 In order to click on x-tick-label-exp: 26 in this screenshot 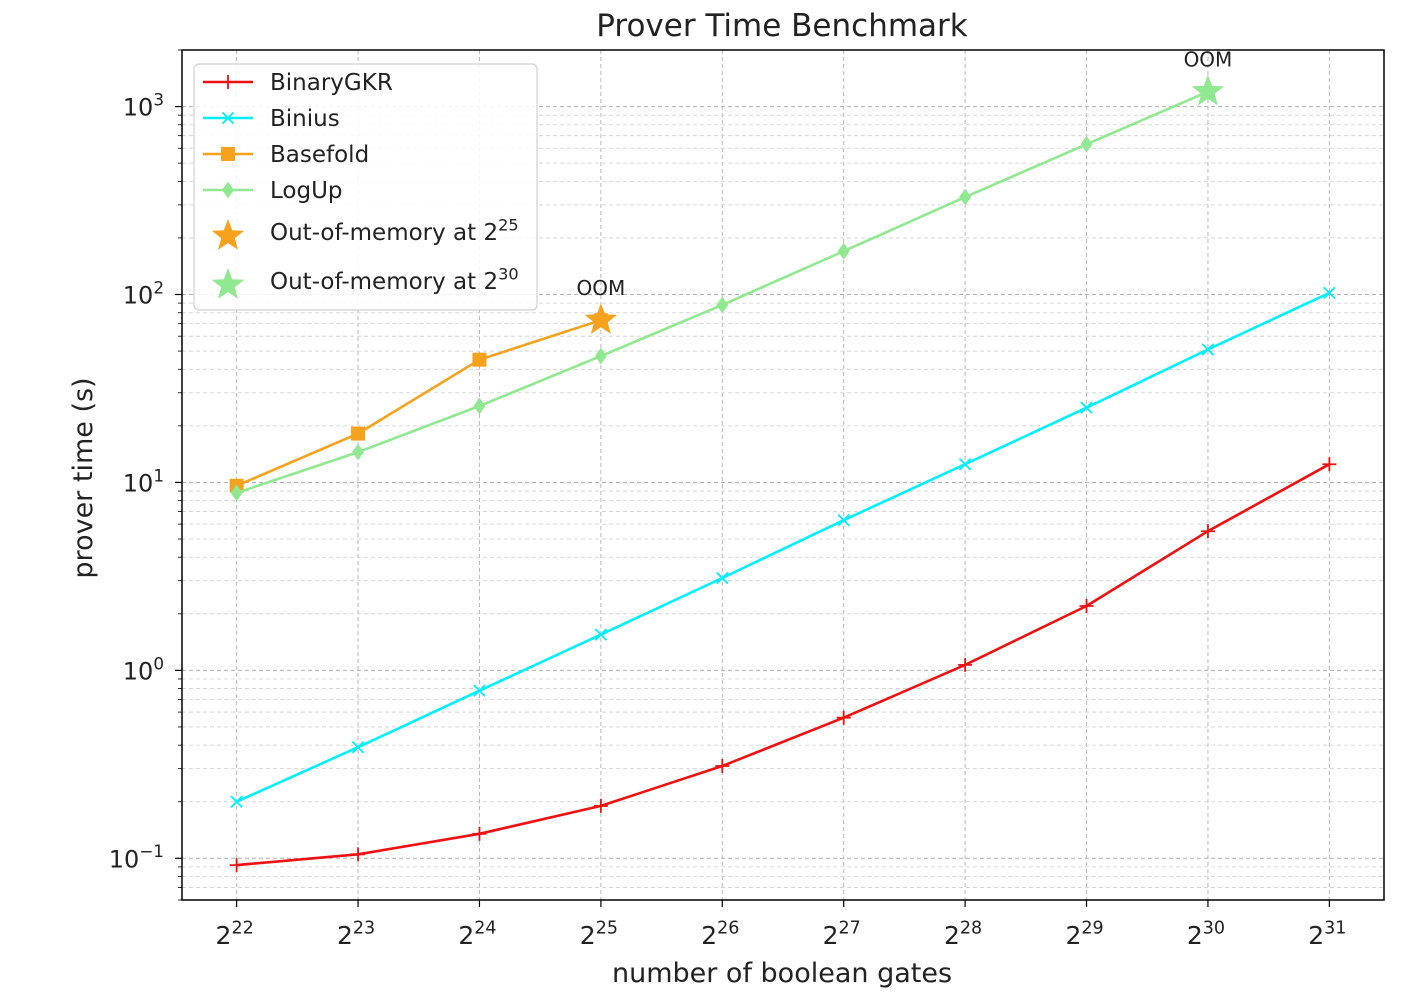, I will do `click(728, 929)`.